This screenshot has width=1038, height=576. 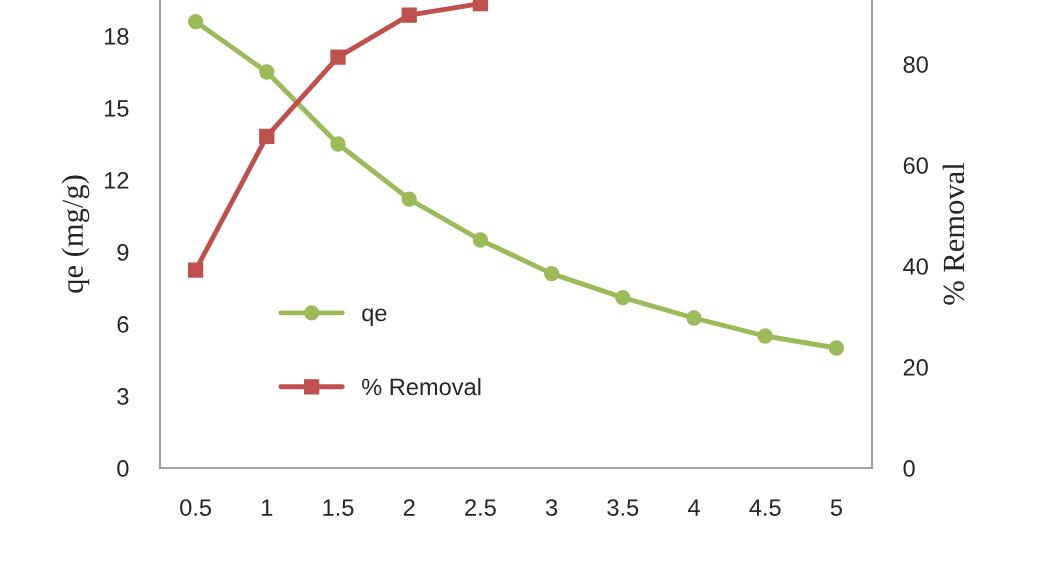 What do you see at coordinates (116, 36) in the screenshot?
I see `y-tick-label: 18` at bounding box center [116, 36].